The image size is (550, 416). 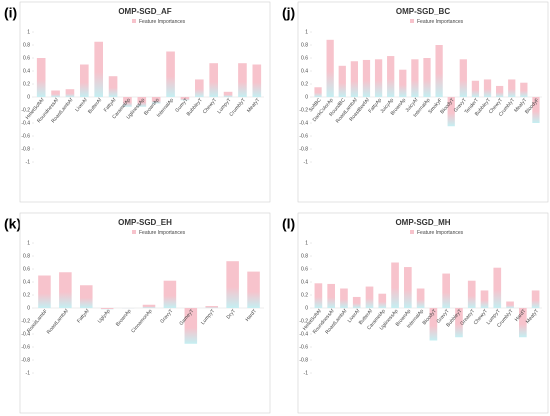 I want to click on x-tick-label: DryT, so click(x=232, y=314).